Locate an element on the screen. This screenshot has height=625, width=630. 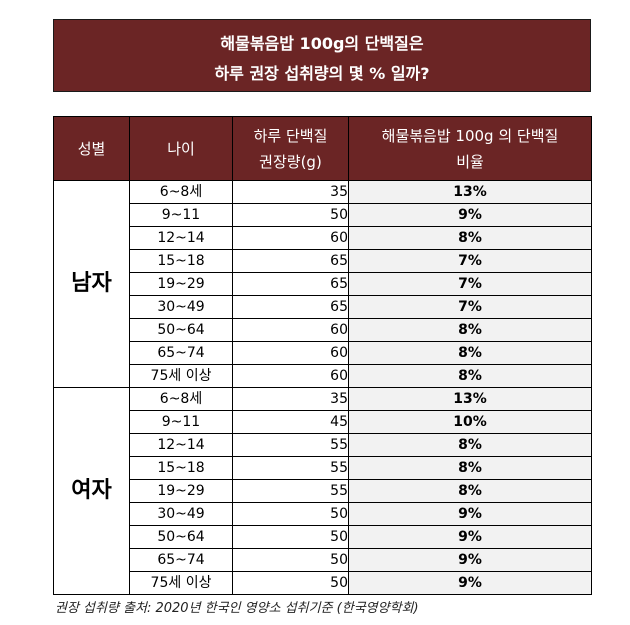
table-row: 12~14 60 8% is located at coordinates (323, 238).